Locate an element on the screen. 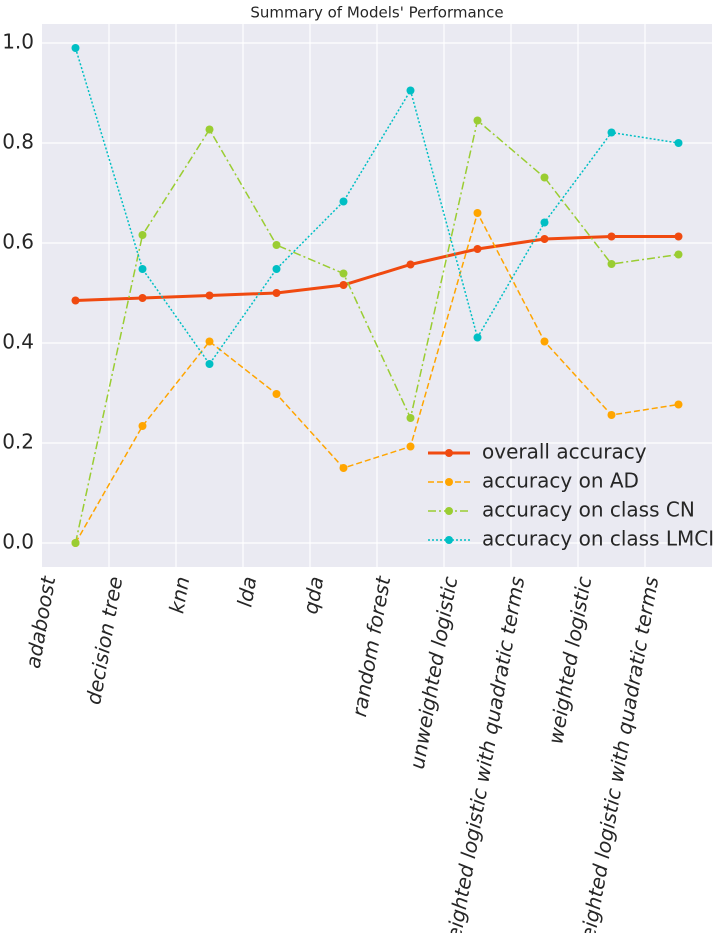 Image resolution: width=718 pixels, height=937 pixels. y-tick-label: 0.8 is located at coordinates (18, 142).